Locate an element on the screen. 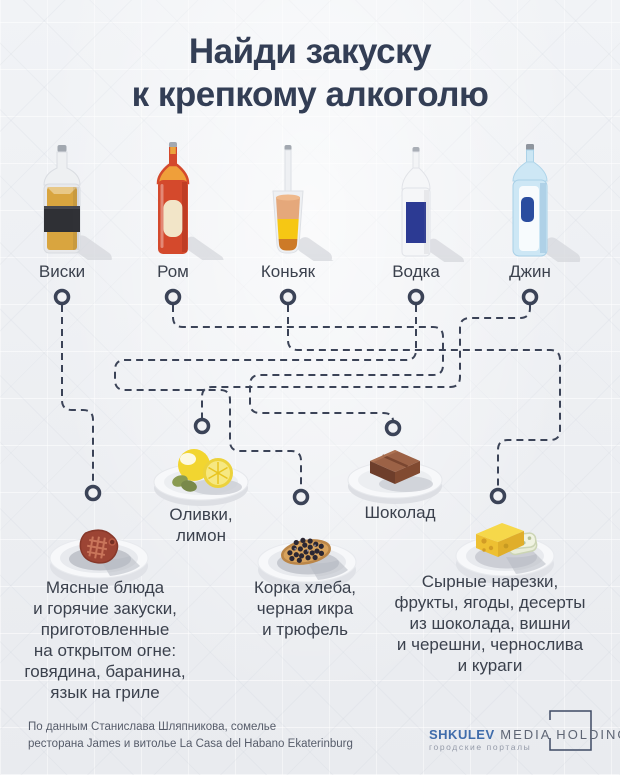  whisky-bottle-illustration is located at coordinates (77, 202).